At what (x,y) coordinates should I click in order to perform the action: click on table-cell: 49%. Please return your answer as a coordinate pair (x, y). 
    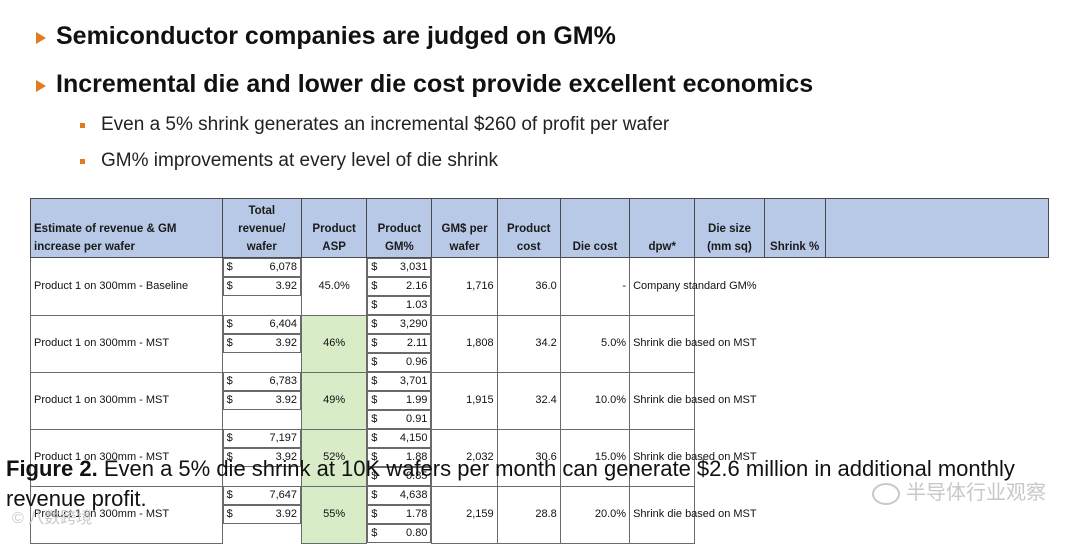
    Looking at the image, I should click on (334, 400).